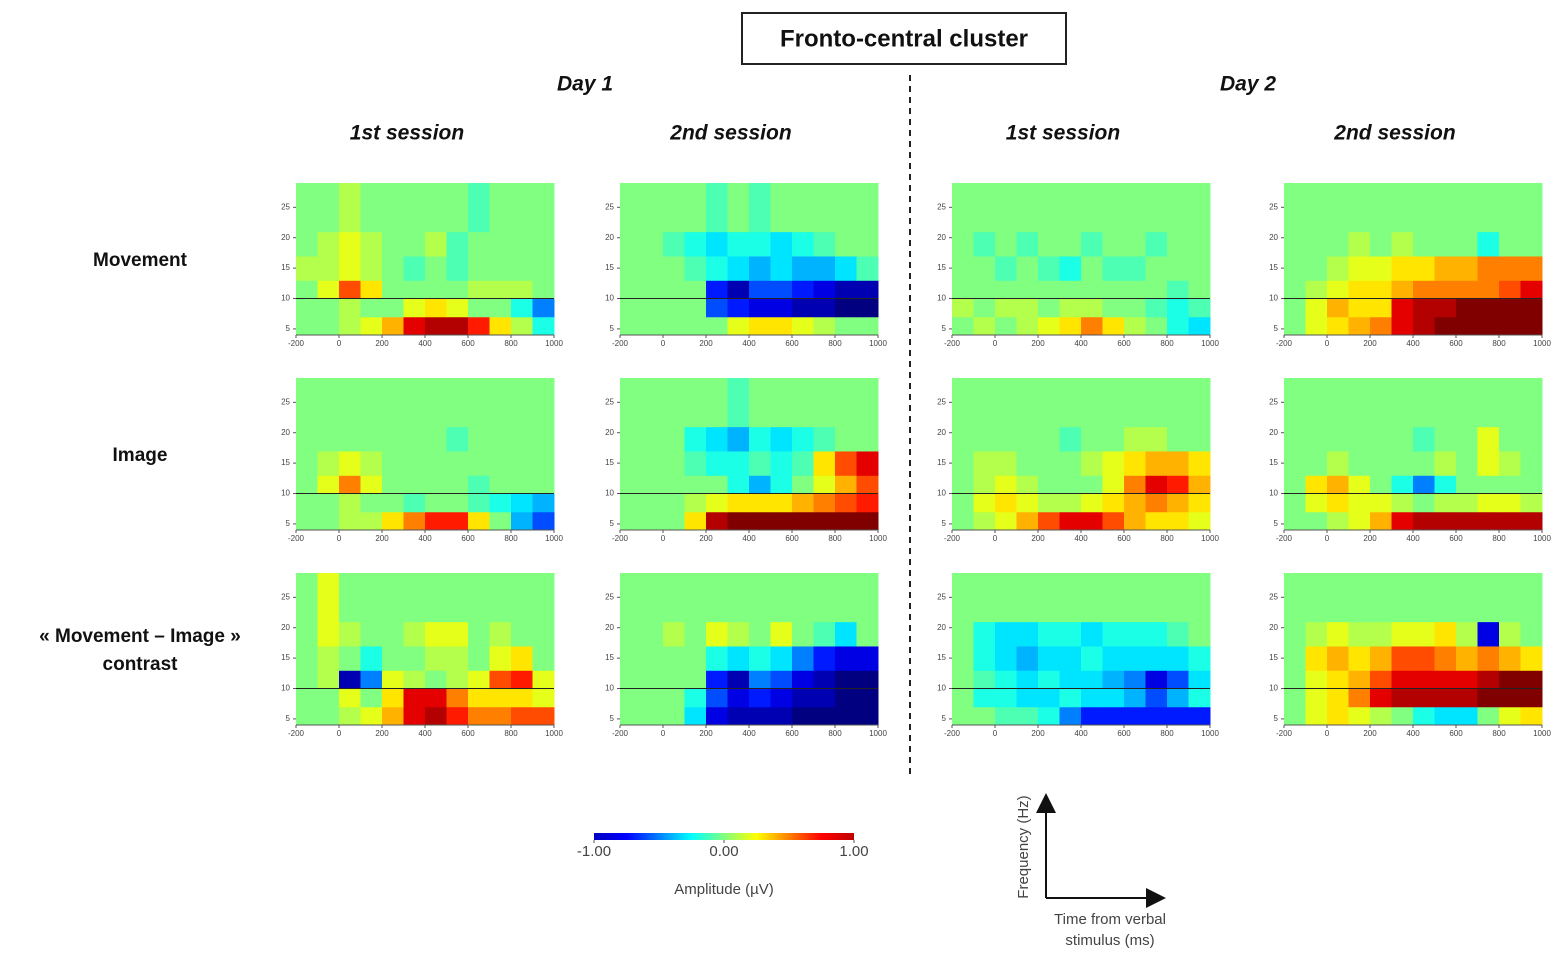 The image size is (1558, 954). What do you see at coordinates (554, 538) in the screenshot?
I see `x-tick-label: 1000` at bounding box center [554, 538].